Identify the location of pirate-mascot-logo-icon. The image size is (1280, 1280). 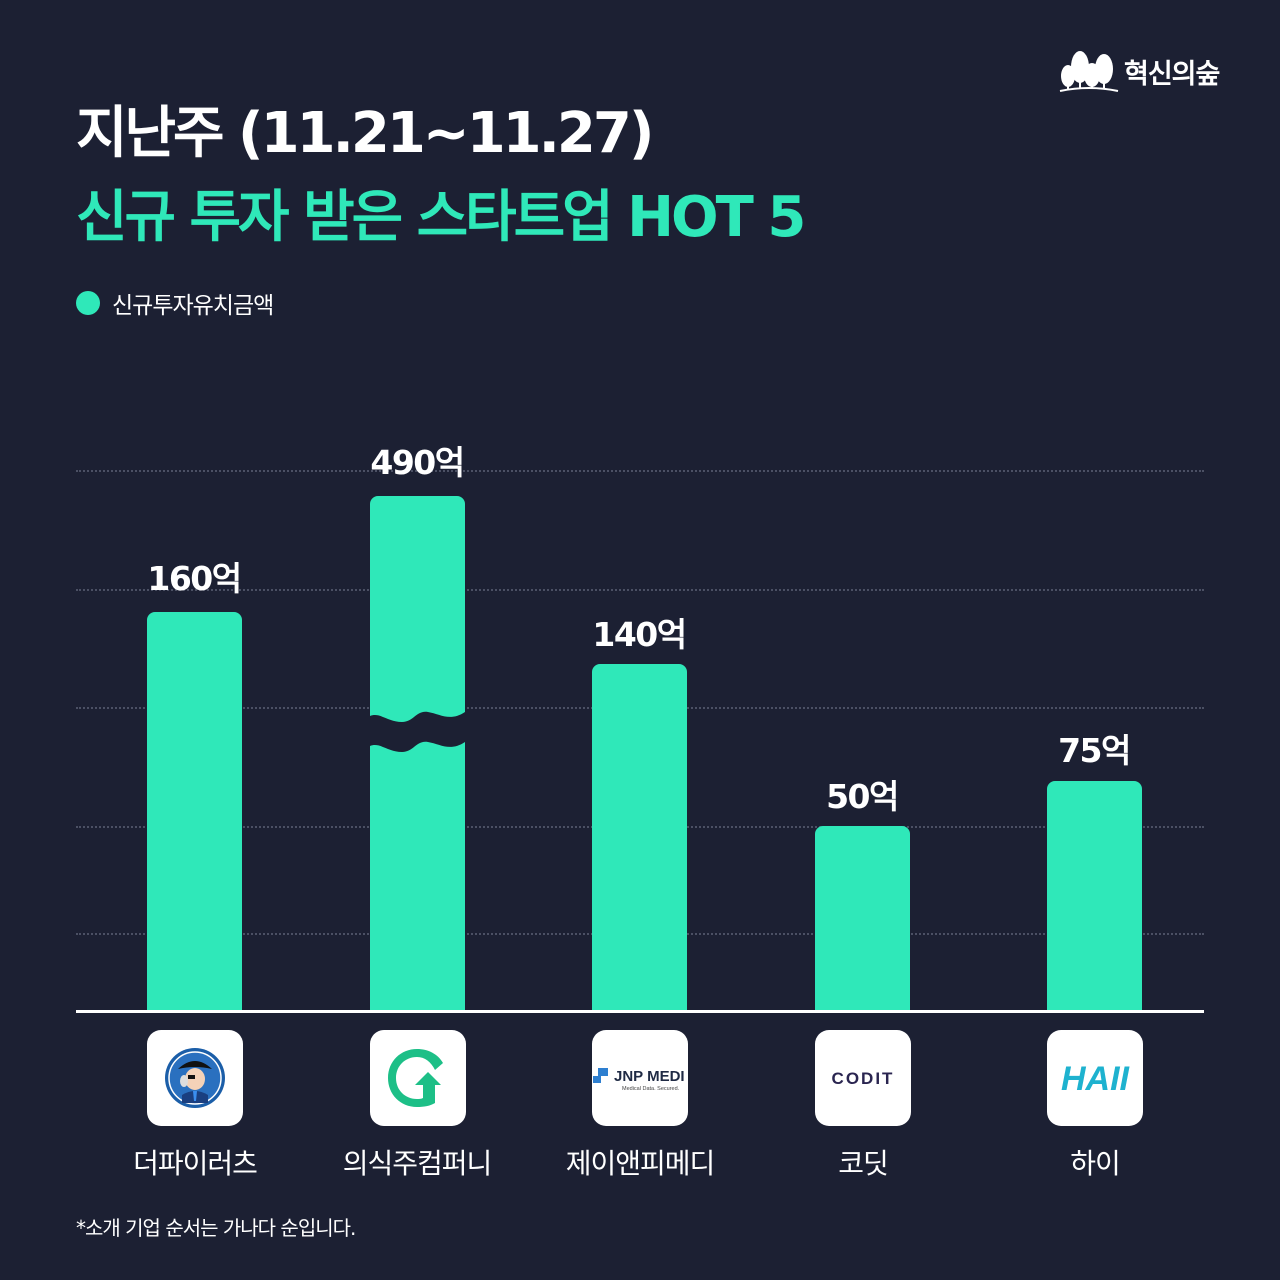
(195, 1078).